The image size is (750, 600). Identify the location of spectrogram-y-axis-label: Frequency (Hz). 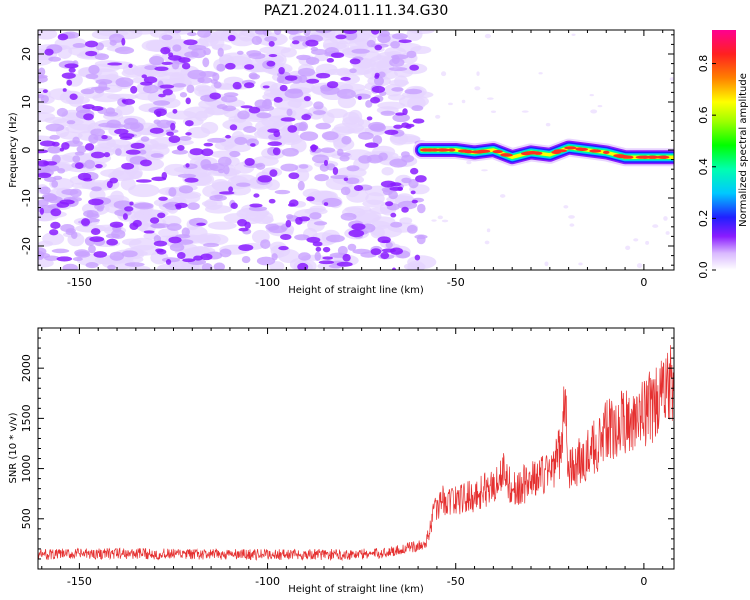
(13, 150).